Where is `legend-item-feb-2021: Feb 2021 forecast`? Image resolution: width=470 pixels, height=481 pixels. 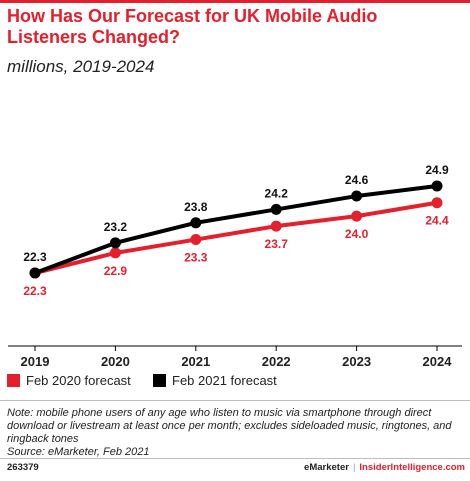 legend-item-feb-2021: Feb 2021 forecast is located at coordinates (215, 380).